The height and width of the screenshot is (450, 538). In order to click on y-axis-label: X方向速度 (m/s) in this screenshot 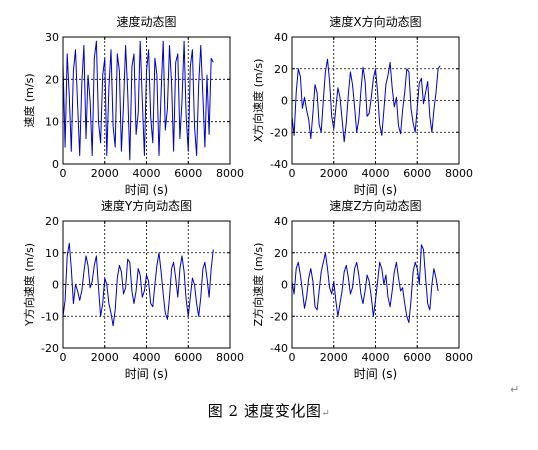, I will do `click(258, 101)`.